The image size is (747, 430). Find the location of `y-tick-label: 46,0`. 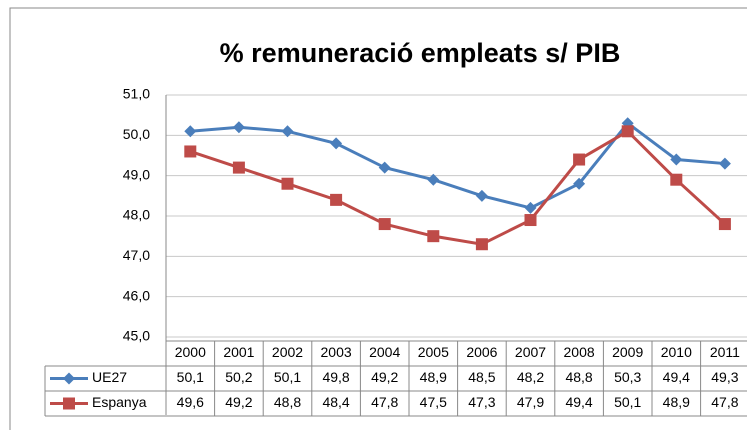

y-tick-label: 46,0 is located at coordinates (136, 295).